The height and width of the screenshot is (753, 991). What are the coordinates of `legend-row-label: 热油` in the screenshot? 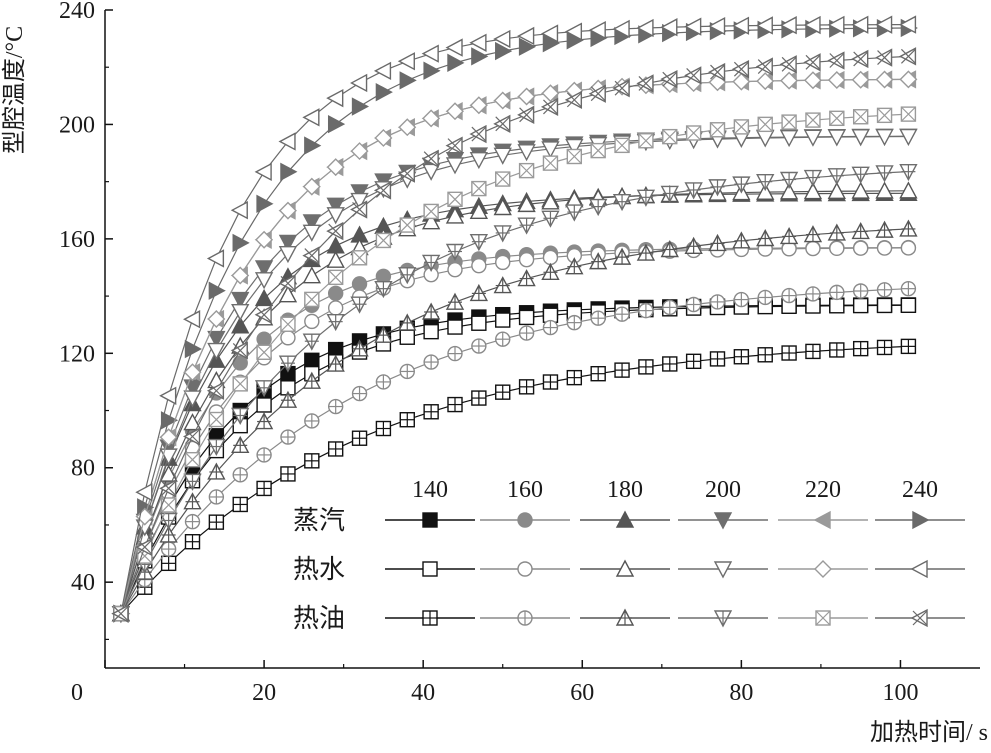 It's located at (319, 618).